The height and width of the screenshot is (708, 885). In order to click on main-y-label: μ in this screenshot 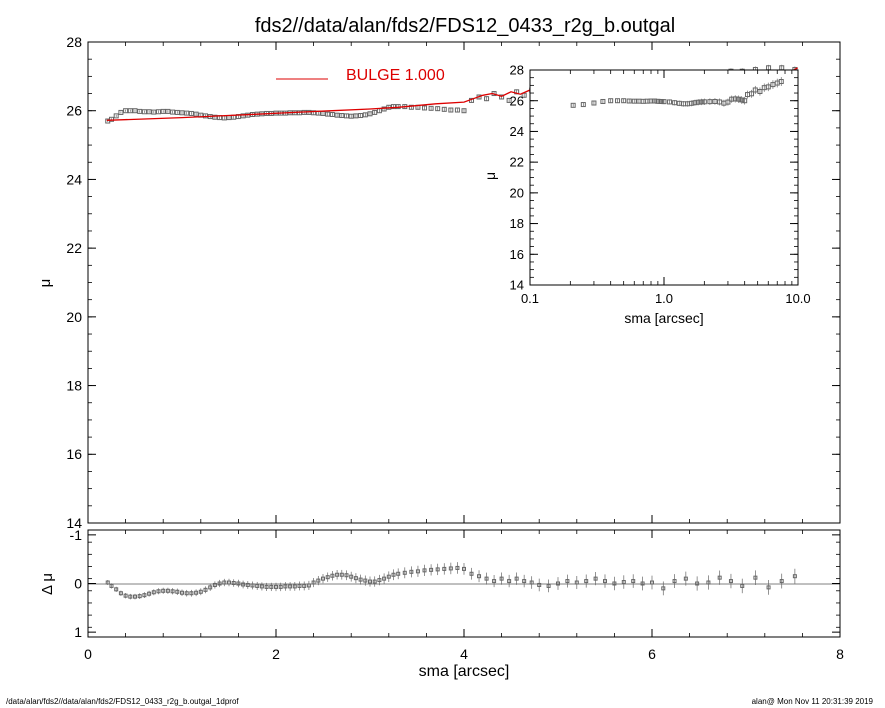, I will do `click(45, 283)`.